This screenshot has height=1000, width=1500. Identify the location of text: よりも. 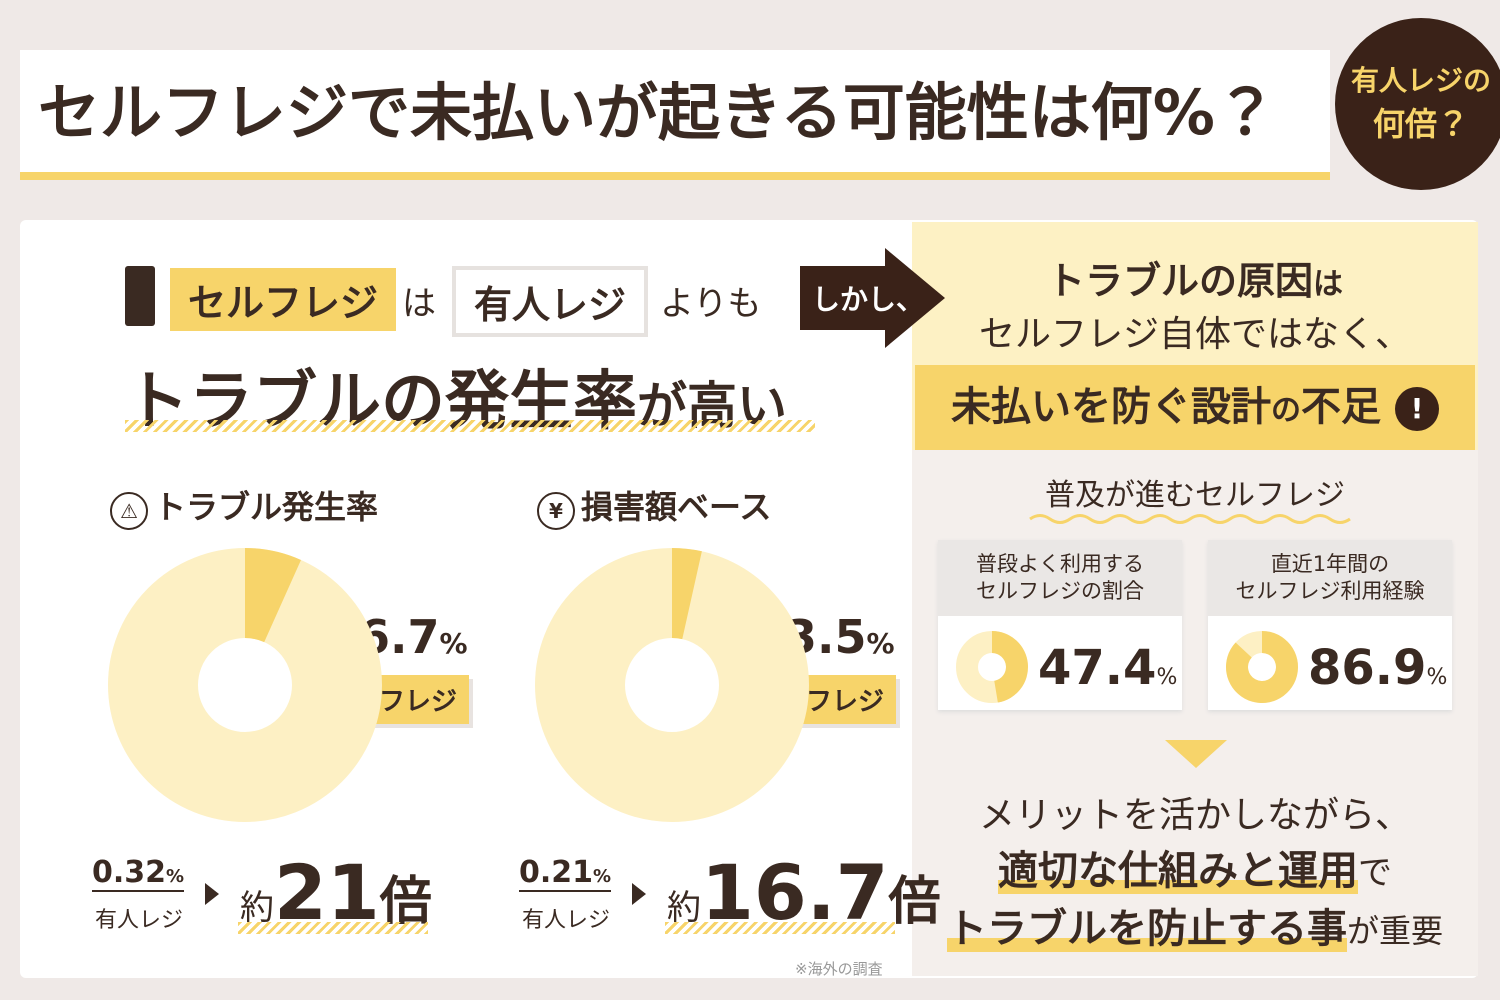
(711, 304).